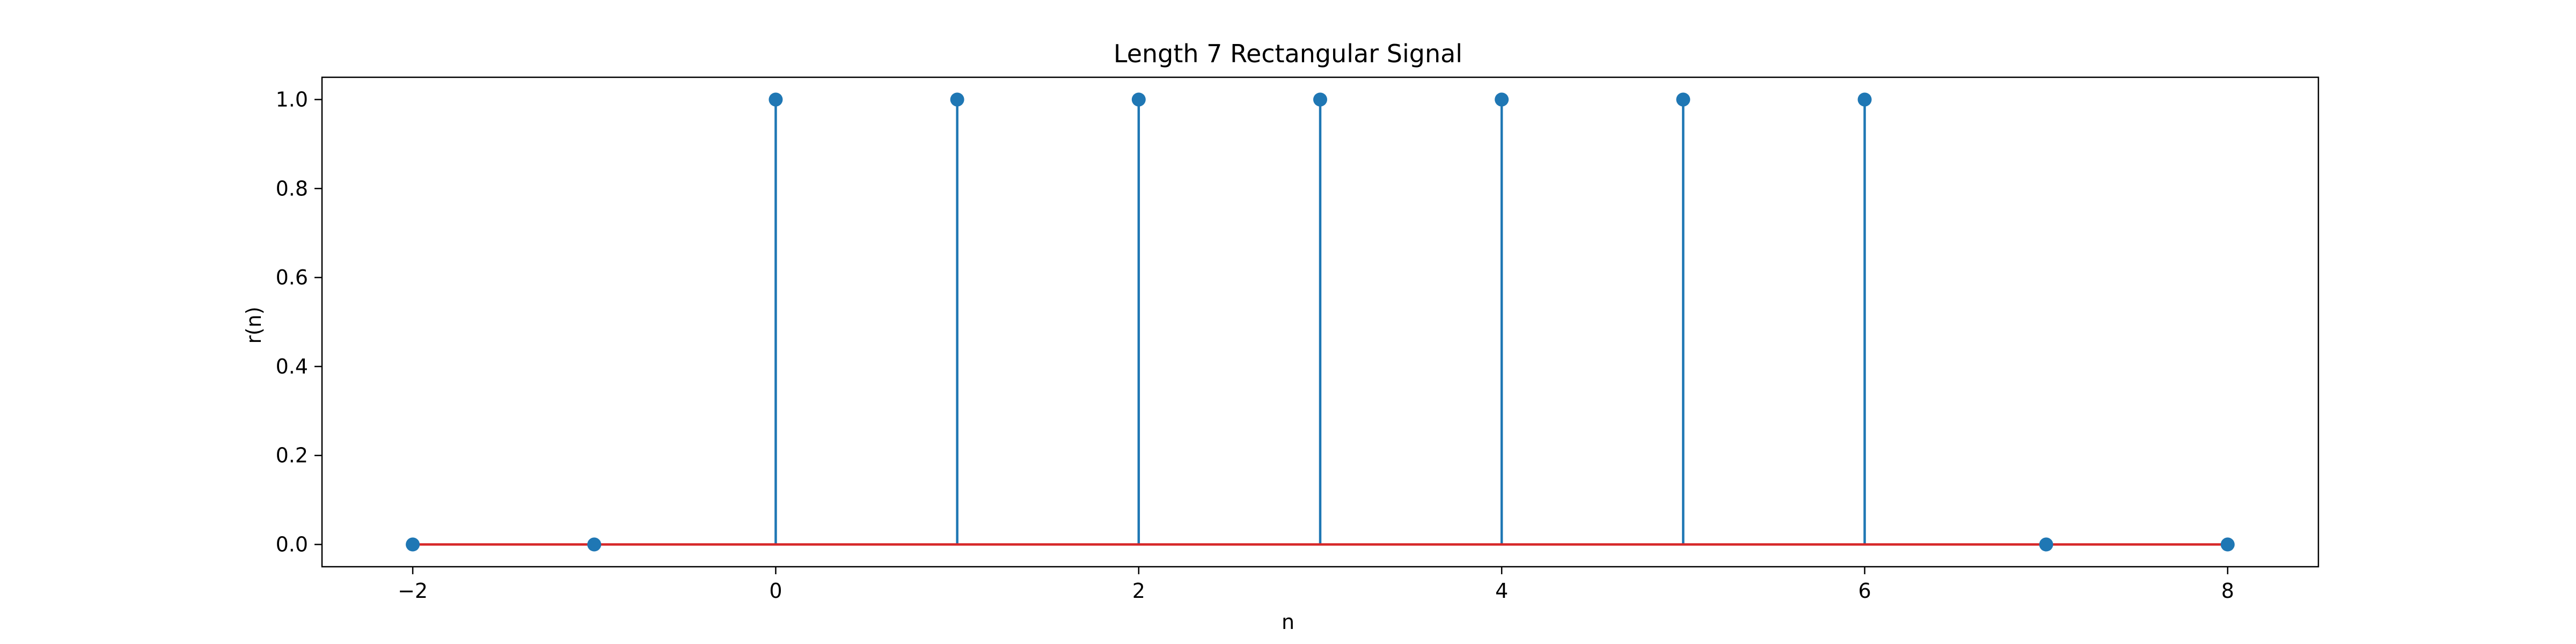 The width and height of the screenshot is (2576, 644). What do you see at coordinates (292, 277) in the screenshot?
I see `y-tick-label: 0.6` at bounding box center [292, 277].